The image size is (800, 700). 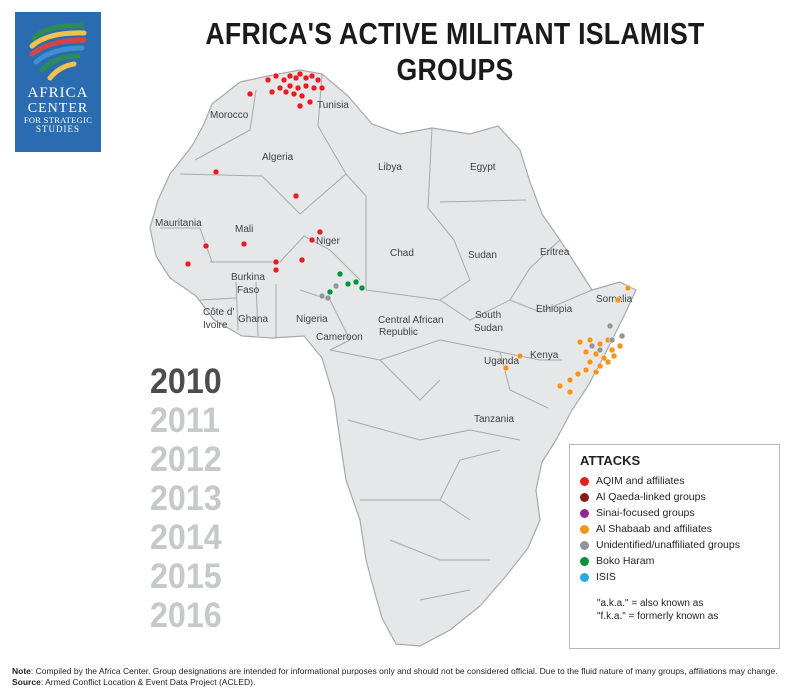 I want to click on africa-stripes-icon, so click(x=58, y=52).